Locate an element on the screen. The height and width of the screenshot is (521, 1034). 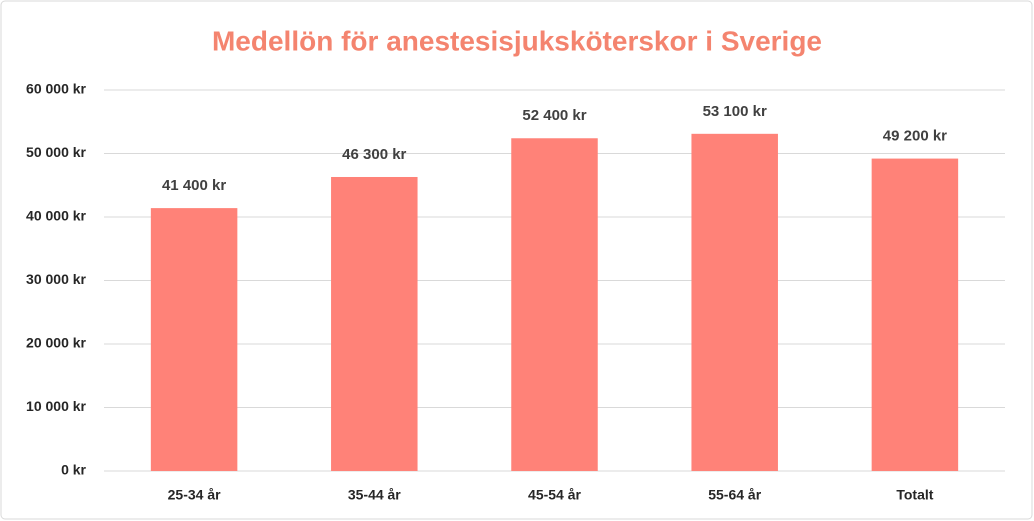
y-tick-label: 50 000 kr is located at coordinates (56, 152).